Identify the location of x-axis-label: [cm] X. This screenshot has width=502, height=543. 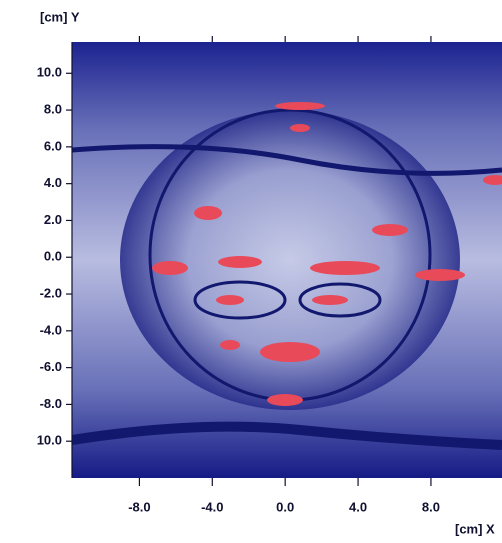
(475, 528).